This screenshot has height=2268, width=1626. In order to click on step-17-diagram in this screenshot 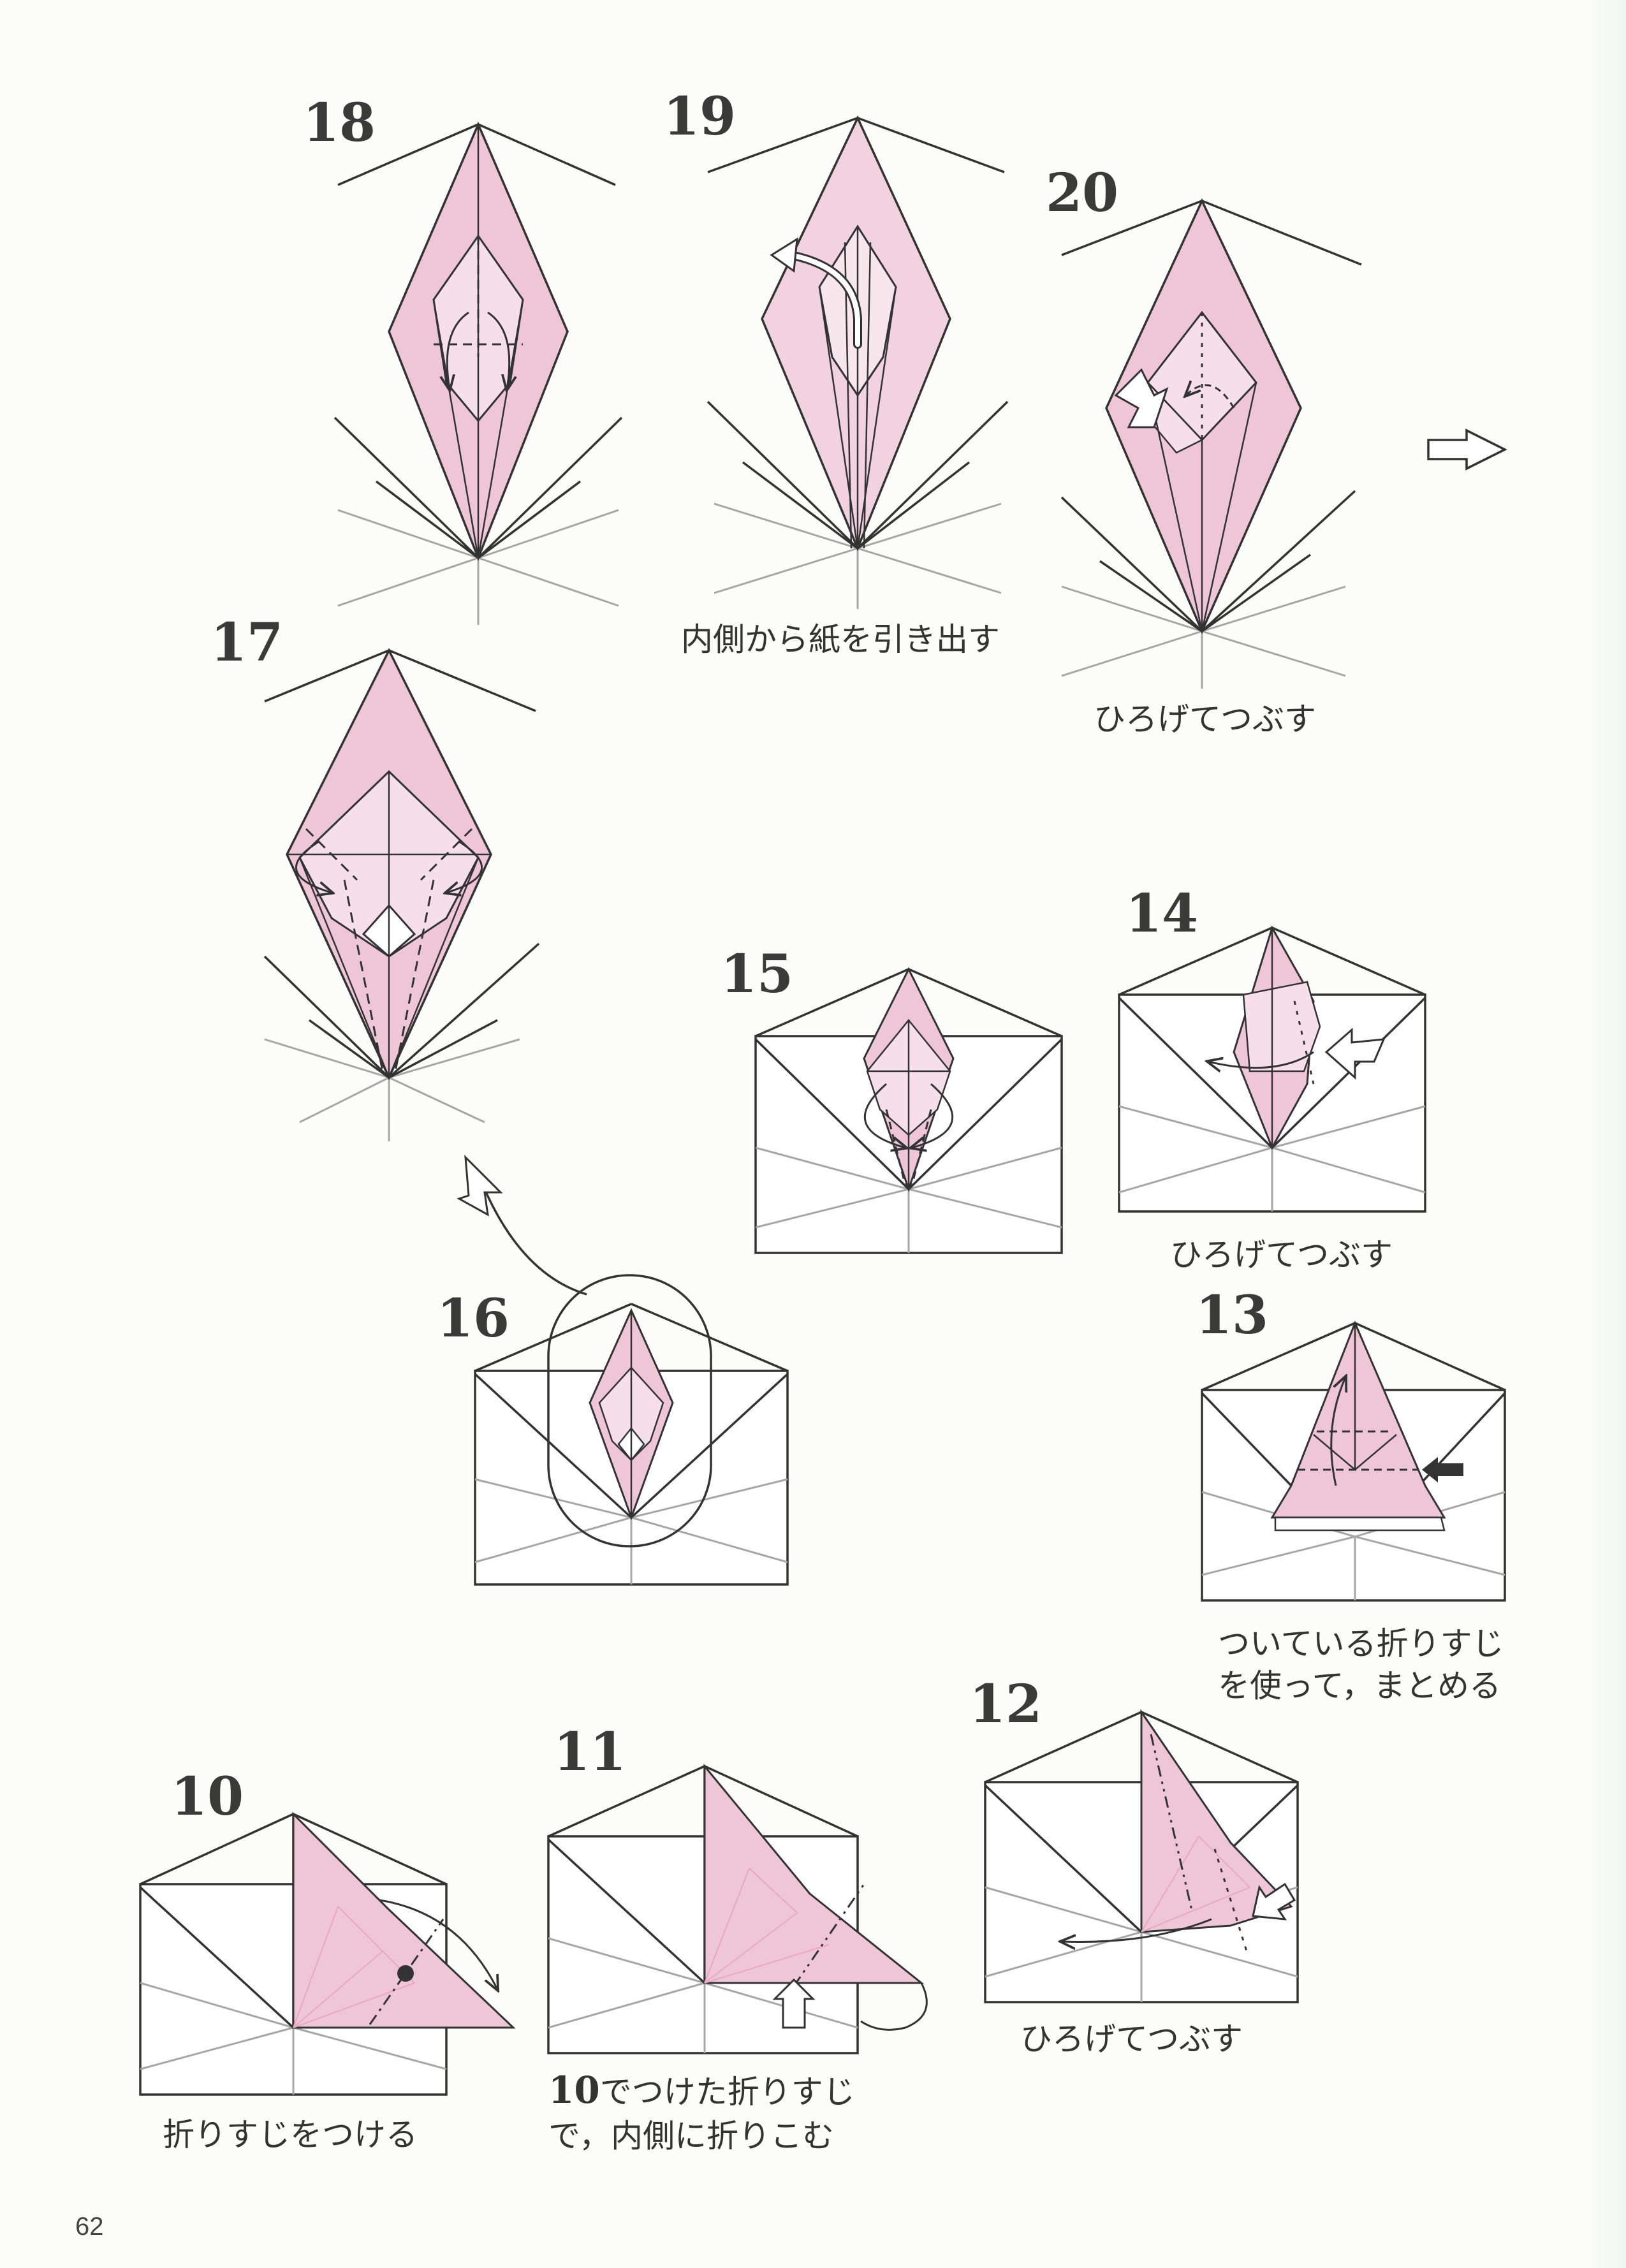, I will do `click(401, 894)`.